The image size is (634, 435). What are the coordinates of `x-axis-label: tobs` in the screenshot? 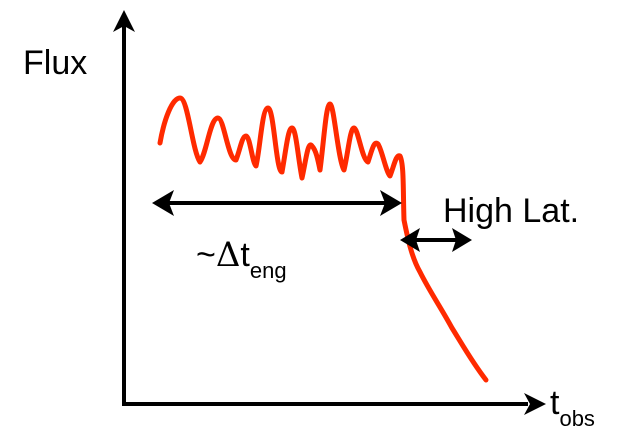 It's located at (572, 407).